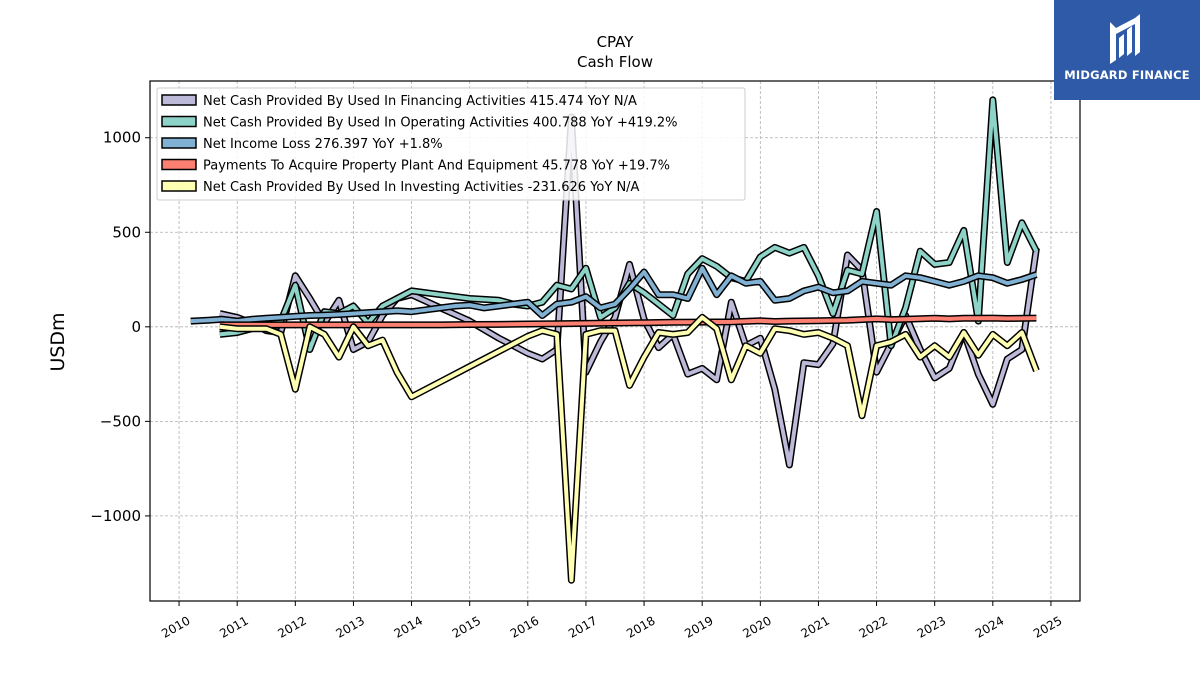 Image resolution: width=1200 pixels, height=675 pixels. What do you see at coordinates (615, 62) in the screenshot?
I see `chart-subtitle: Cash Flow` at bounding box center [615, 62].